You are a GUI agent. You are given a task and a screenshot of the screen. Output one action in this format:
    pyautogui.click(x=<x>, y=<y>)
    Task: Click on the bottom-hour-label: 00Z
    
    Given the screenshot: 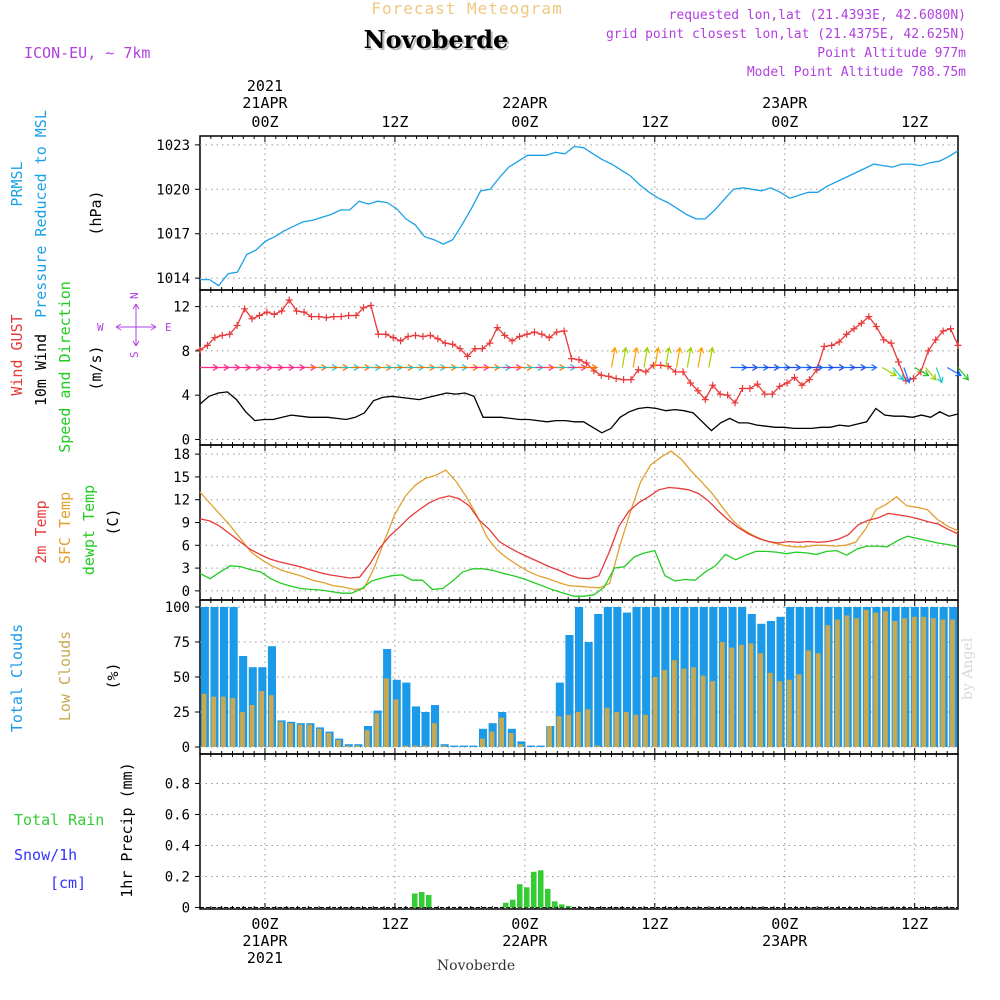 What is the action you would take?
    pyautogui.click(x=264, y=924)
    